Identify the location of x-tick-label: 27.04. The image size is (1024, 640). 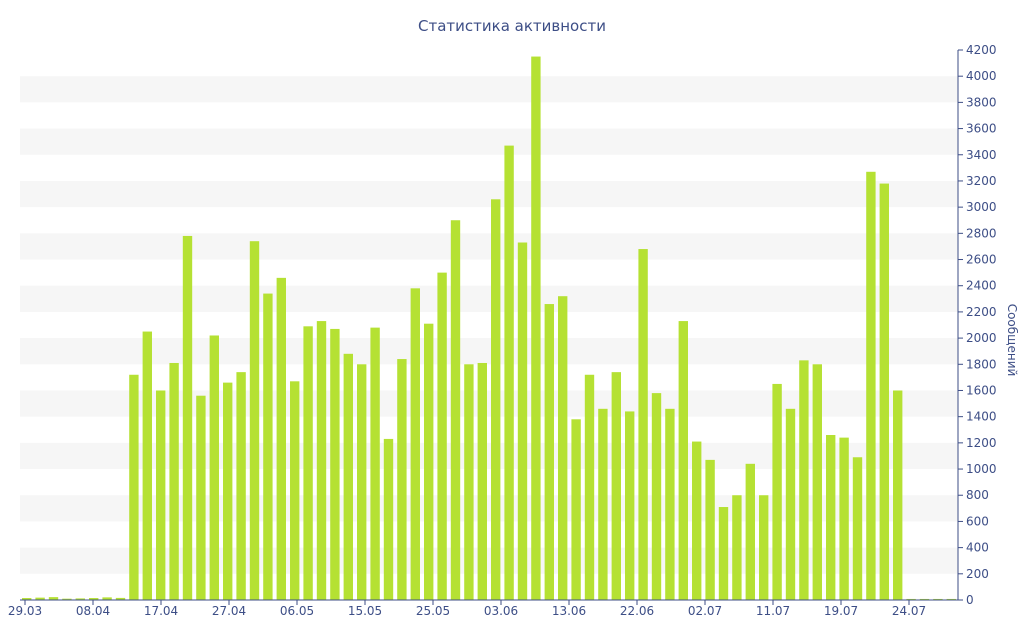
(229, 611).